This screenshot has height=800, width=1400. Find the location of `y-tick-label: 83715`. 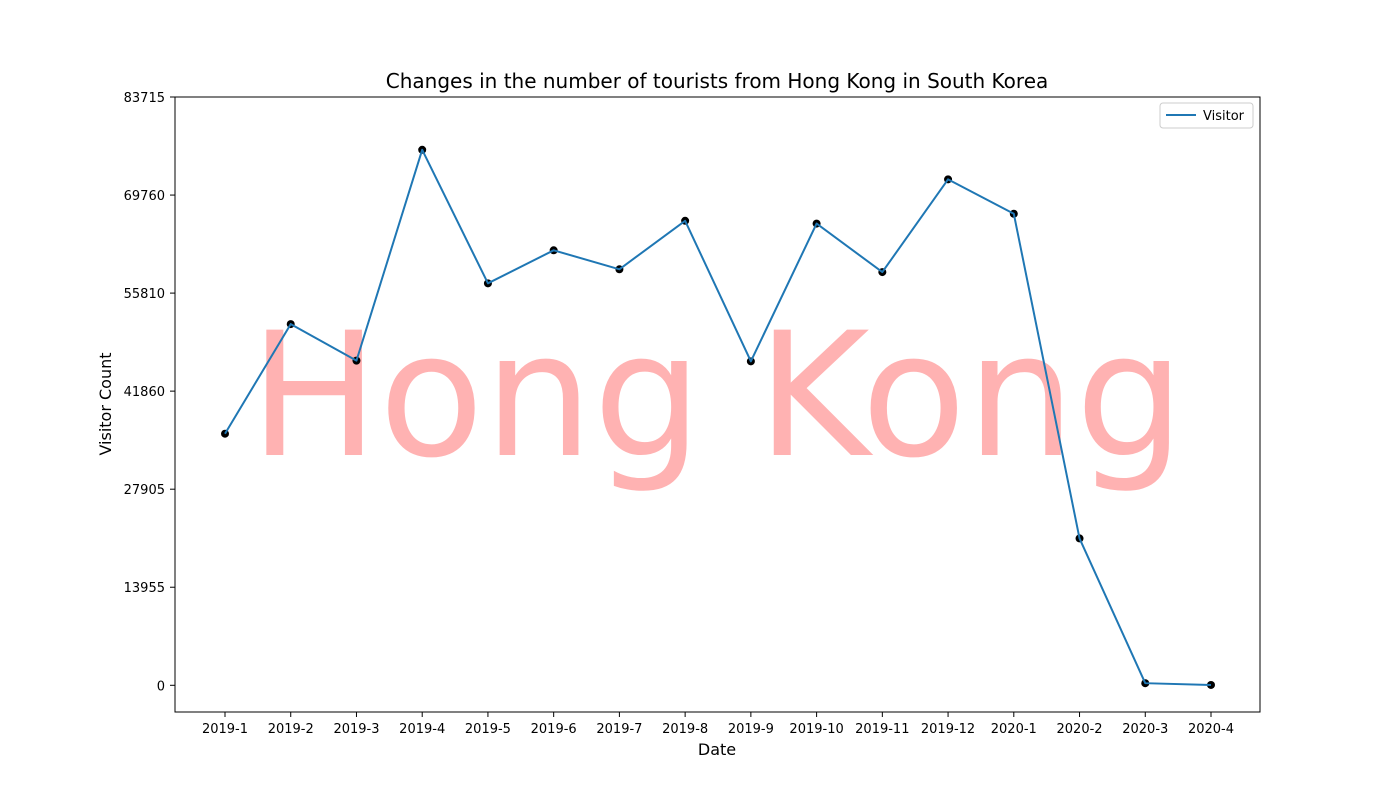

y-tick-label: 83715 is located at coordinates (144, 98).